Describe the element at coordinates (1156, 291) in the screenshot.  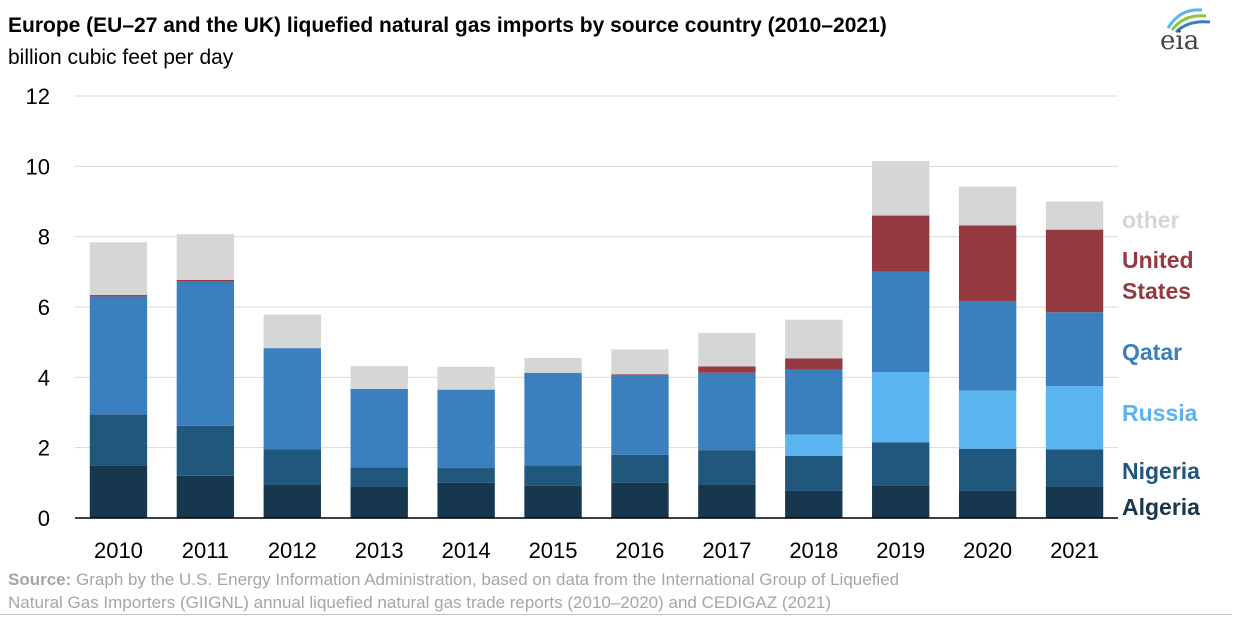
I see `legend-label-united-states: States` at that location.